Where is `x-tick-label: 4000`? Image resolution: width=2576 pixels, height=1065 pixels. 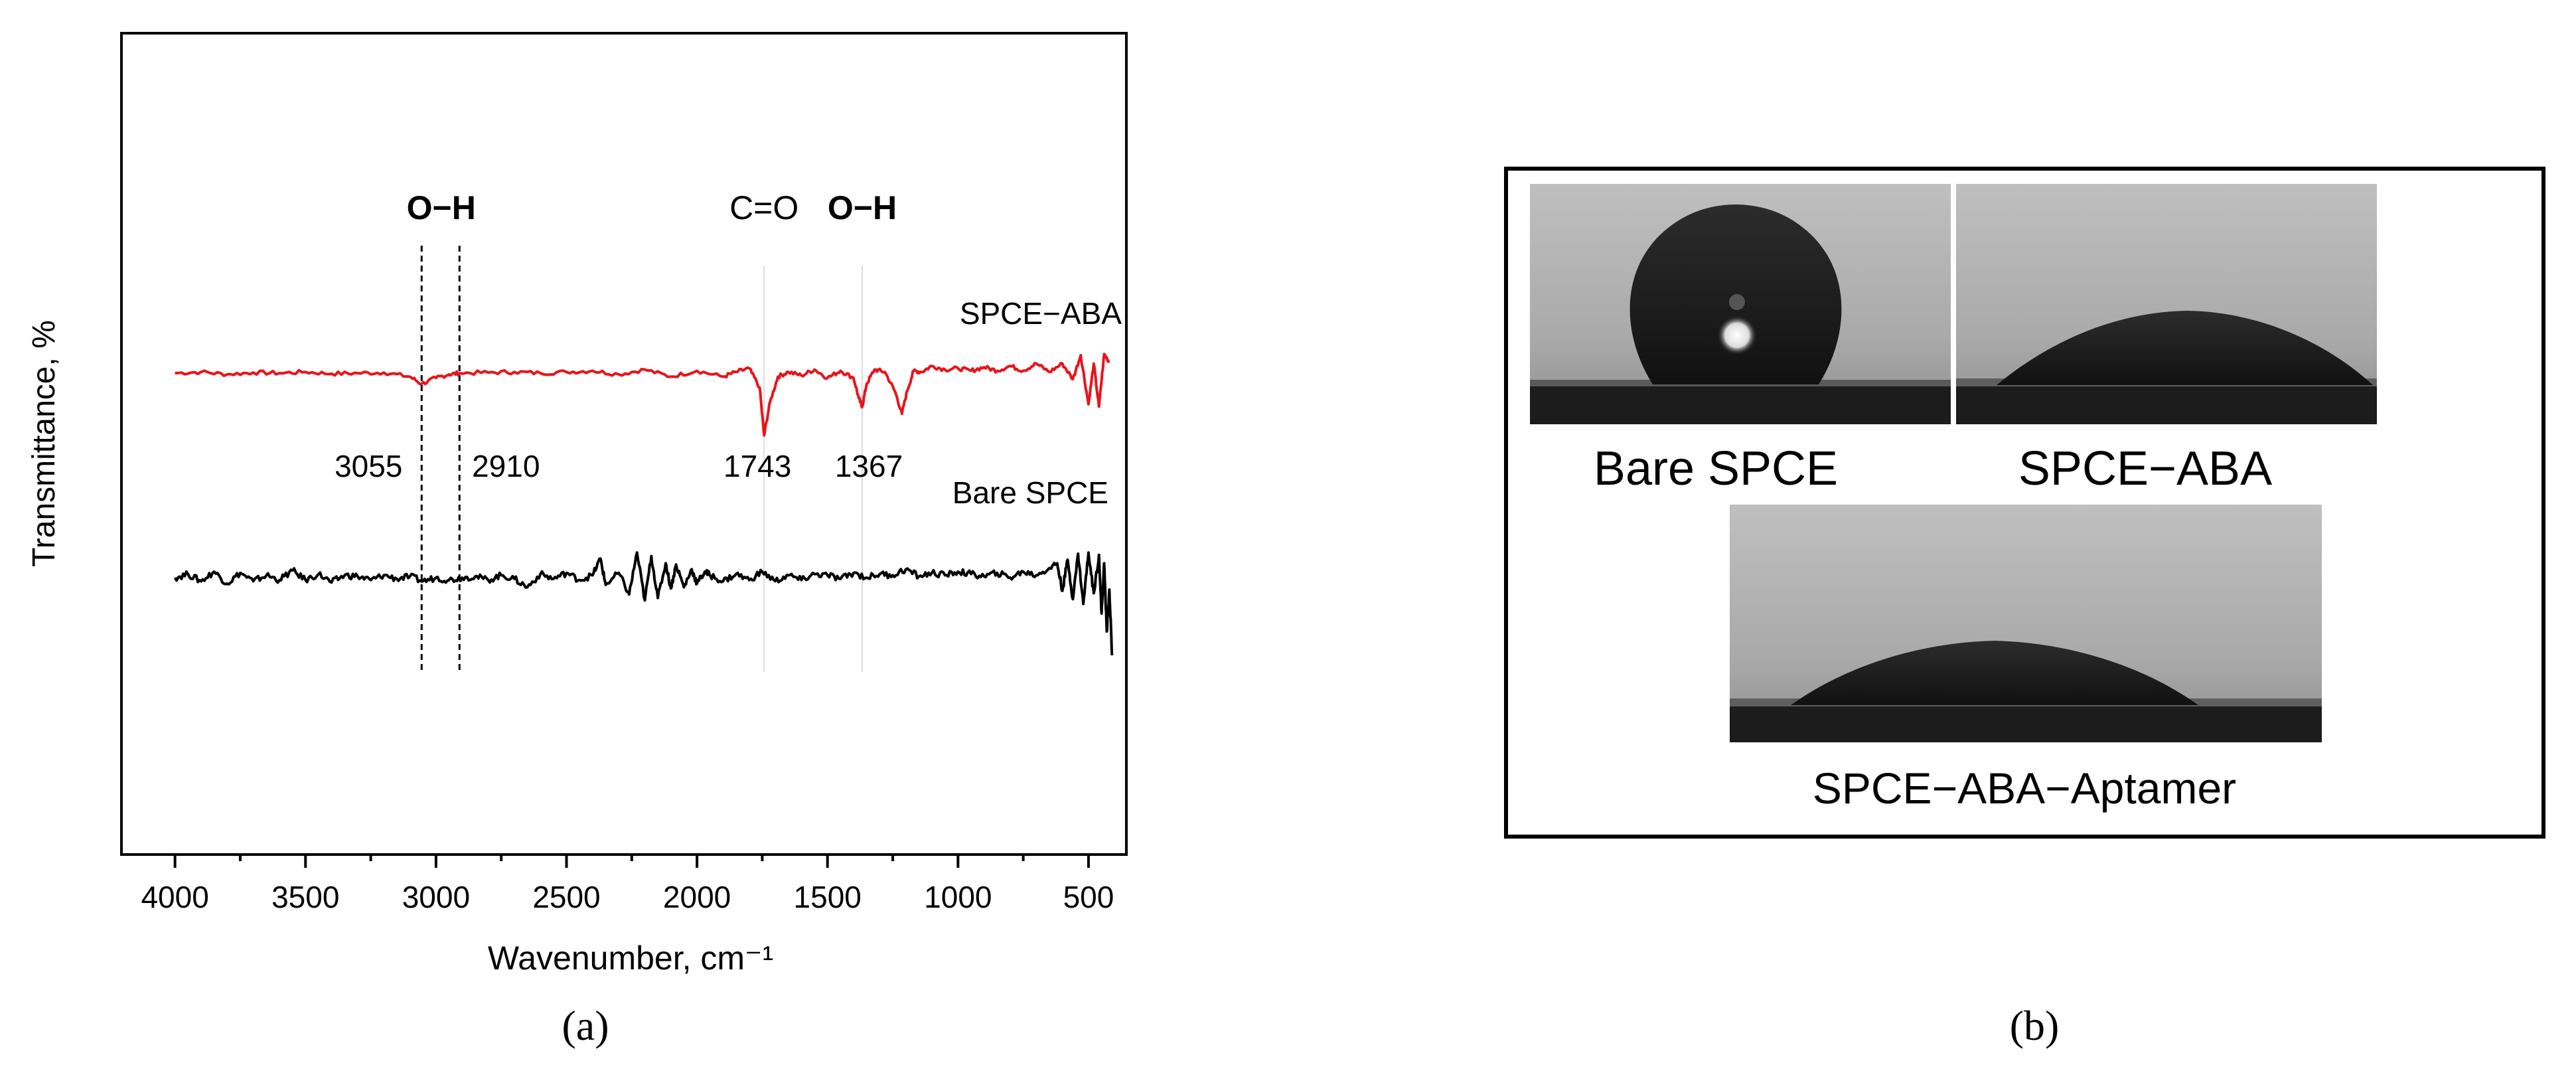 x-tick-label: 4000 is located at coordinates (174, 897).